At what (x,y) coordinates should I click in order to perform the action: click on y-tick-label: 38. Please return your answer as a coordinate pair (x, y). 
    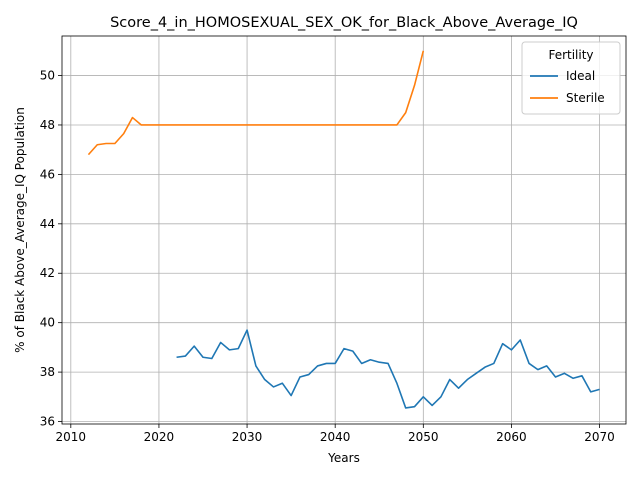
    Looking at the image, I should click on (47, 372).